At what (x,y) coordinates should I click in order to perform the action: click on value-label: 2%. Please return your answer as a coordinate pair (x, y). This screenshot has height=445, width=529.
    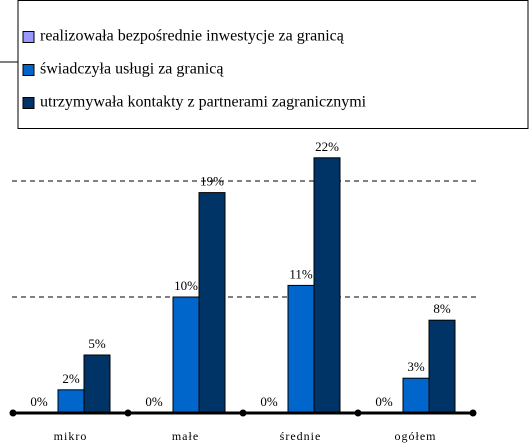
    Looking at the image, I should click on (71, 378).